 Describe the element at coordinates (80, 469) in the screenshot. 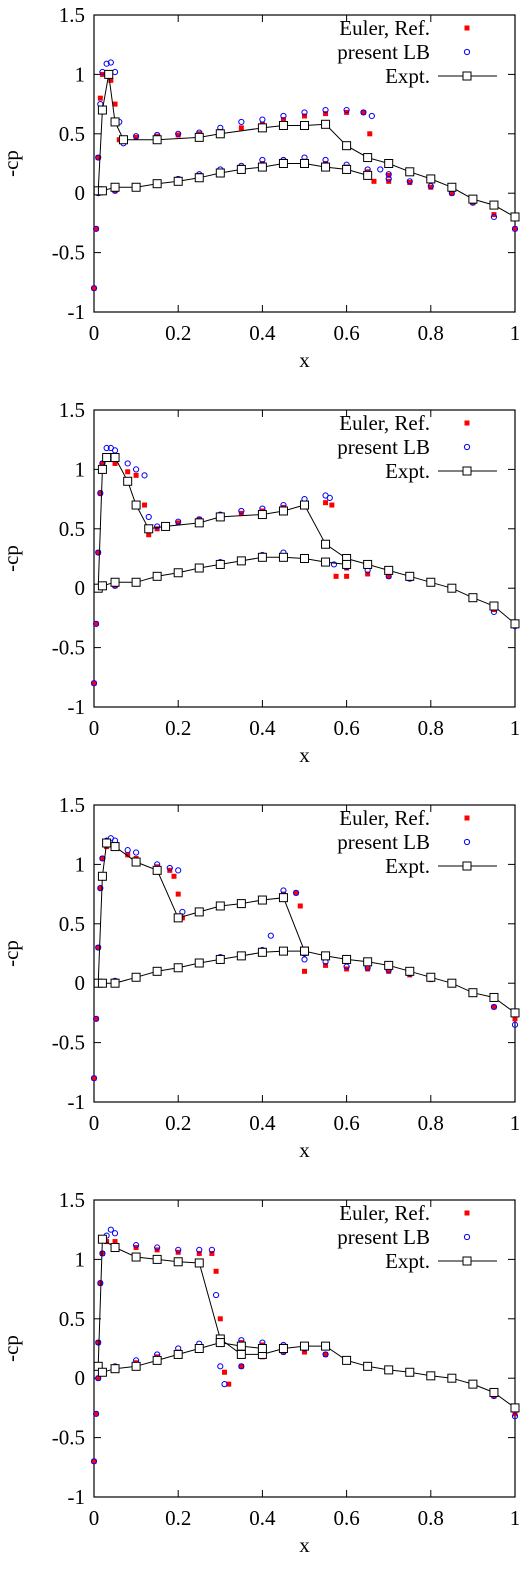

I see `y-tick-label: 1` at that location.